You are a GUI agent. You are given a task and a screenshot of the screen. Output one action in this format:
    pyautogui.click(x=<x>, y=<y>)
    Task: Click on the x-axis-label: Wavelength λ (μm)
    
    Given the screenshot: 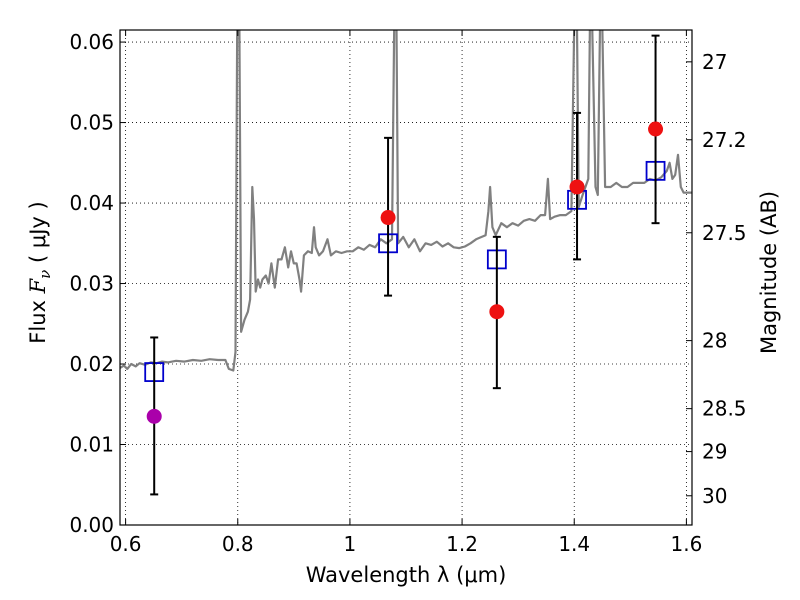 What is the action you would take?
    pyautogui.click(x=406, y=575)
    